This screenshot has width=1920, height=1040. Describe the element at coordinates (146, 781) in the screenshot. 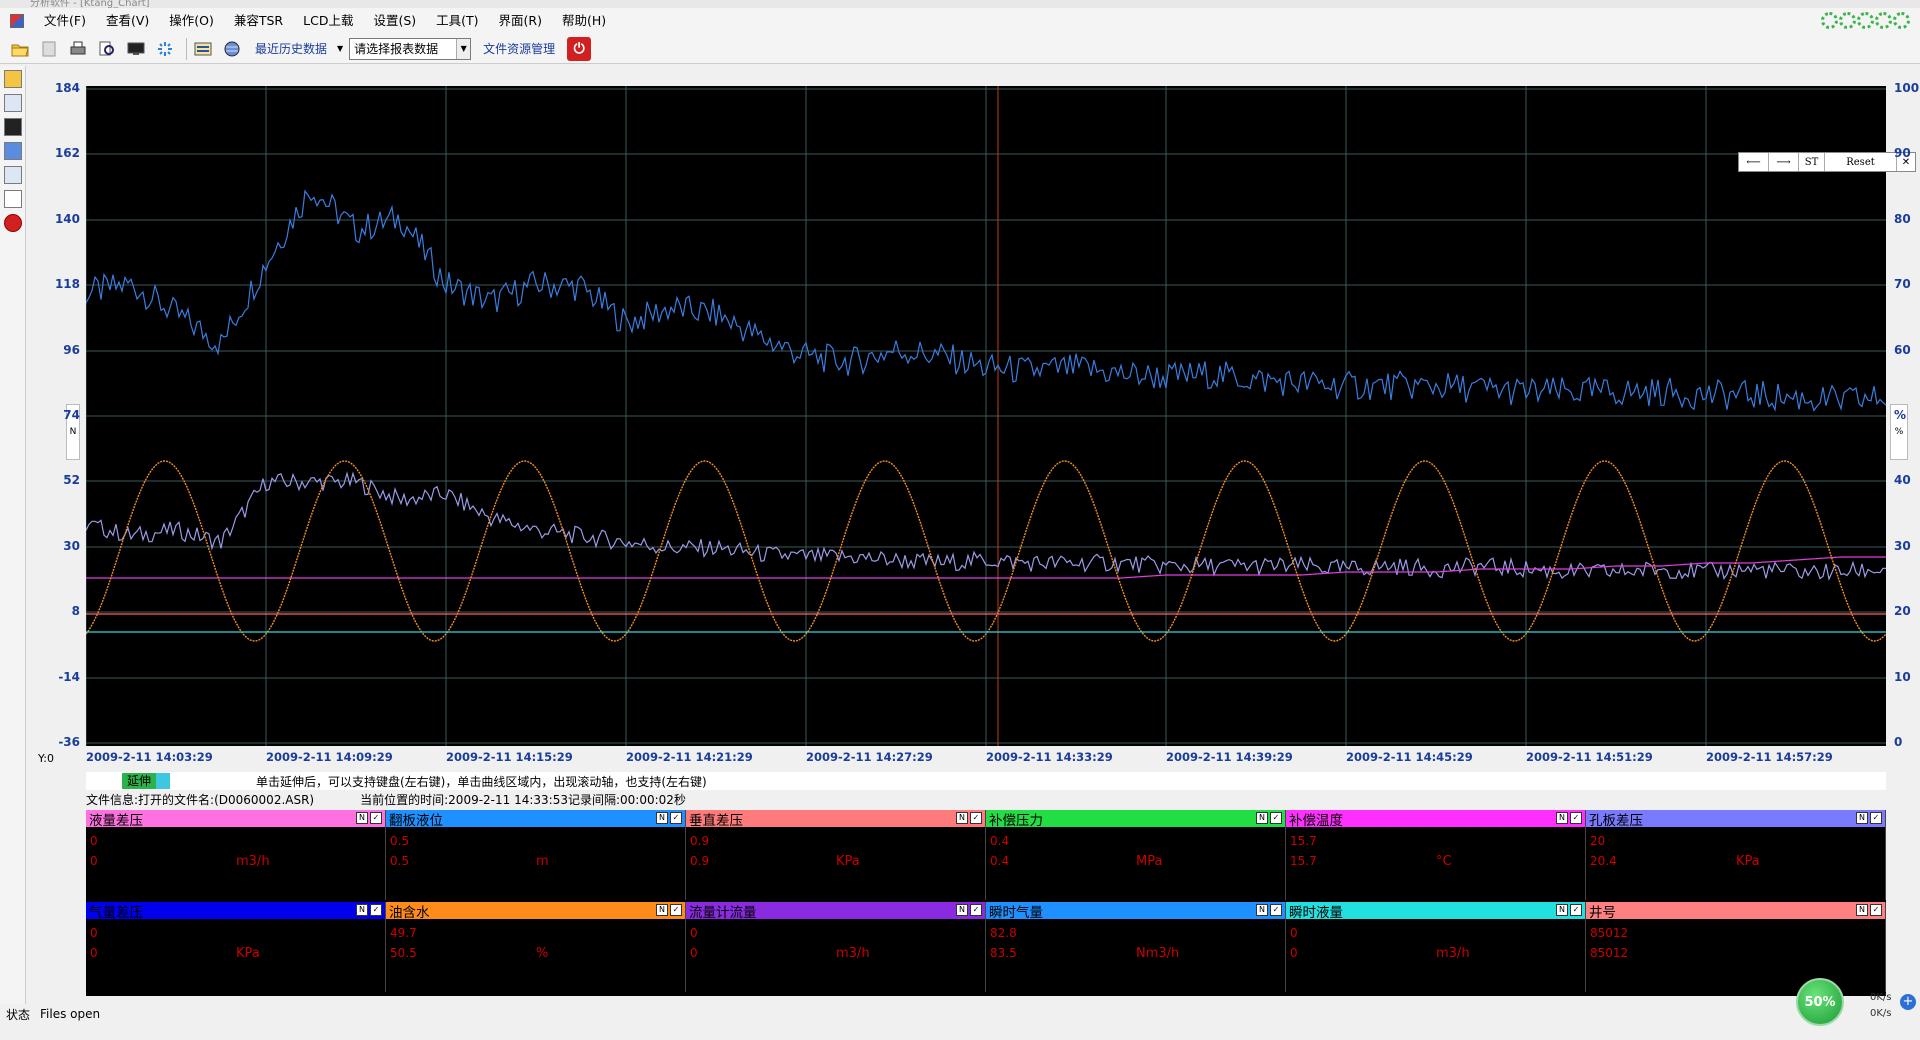

I see `stretch-button: 延伸` at that location.